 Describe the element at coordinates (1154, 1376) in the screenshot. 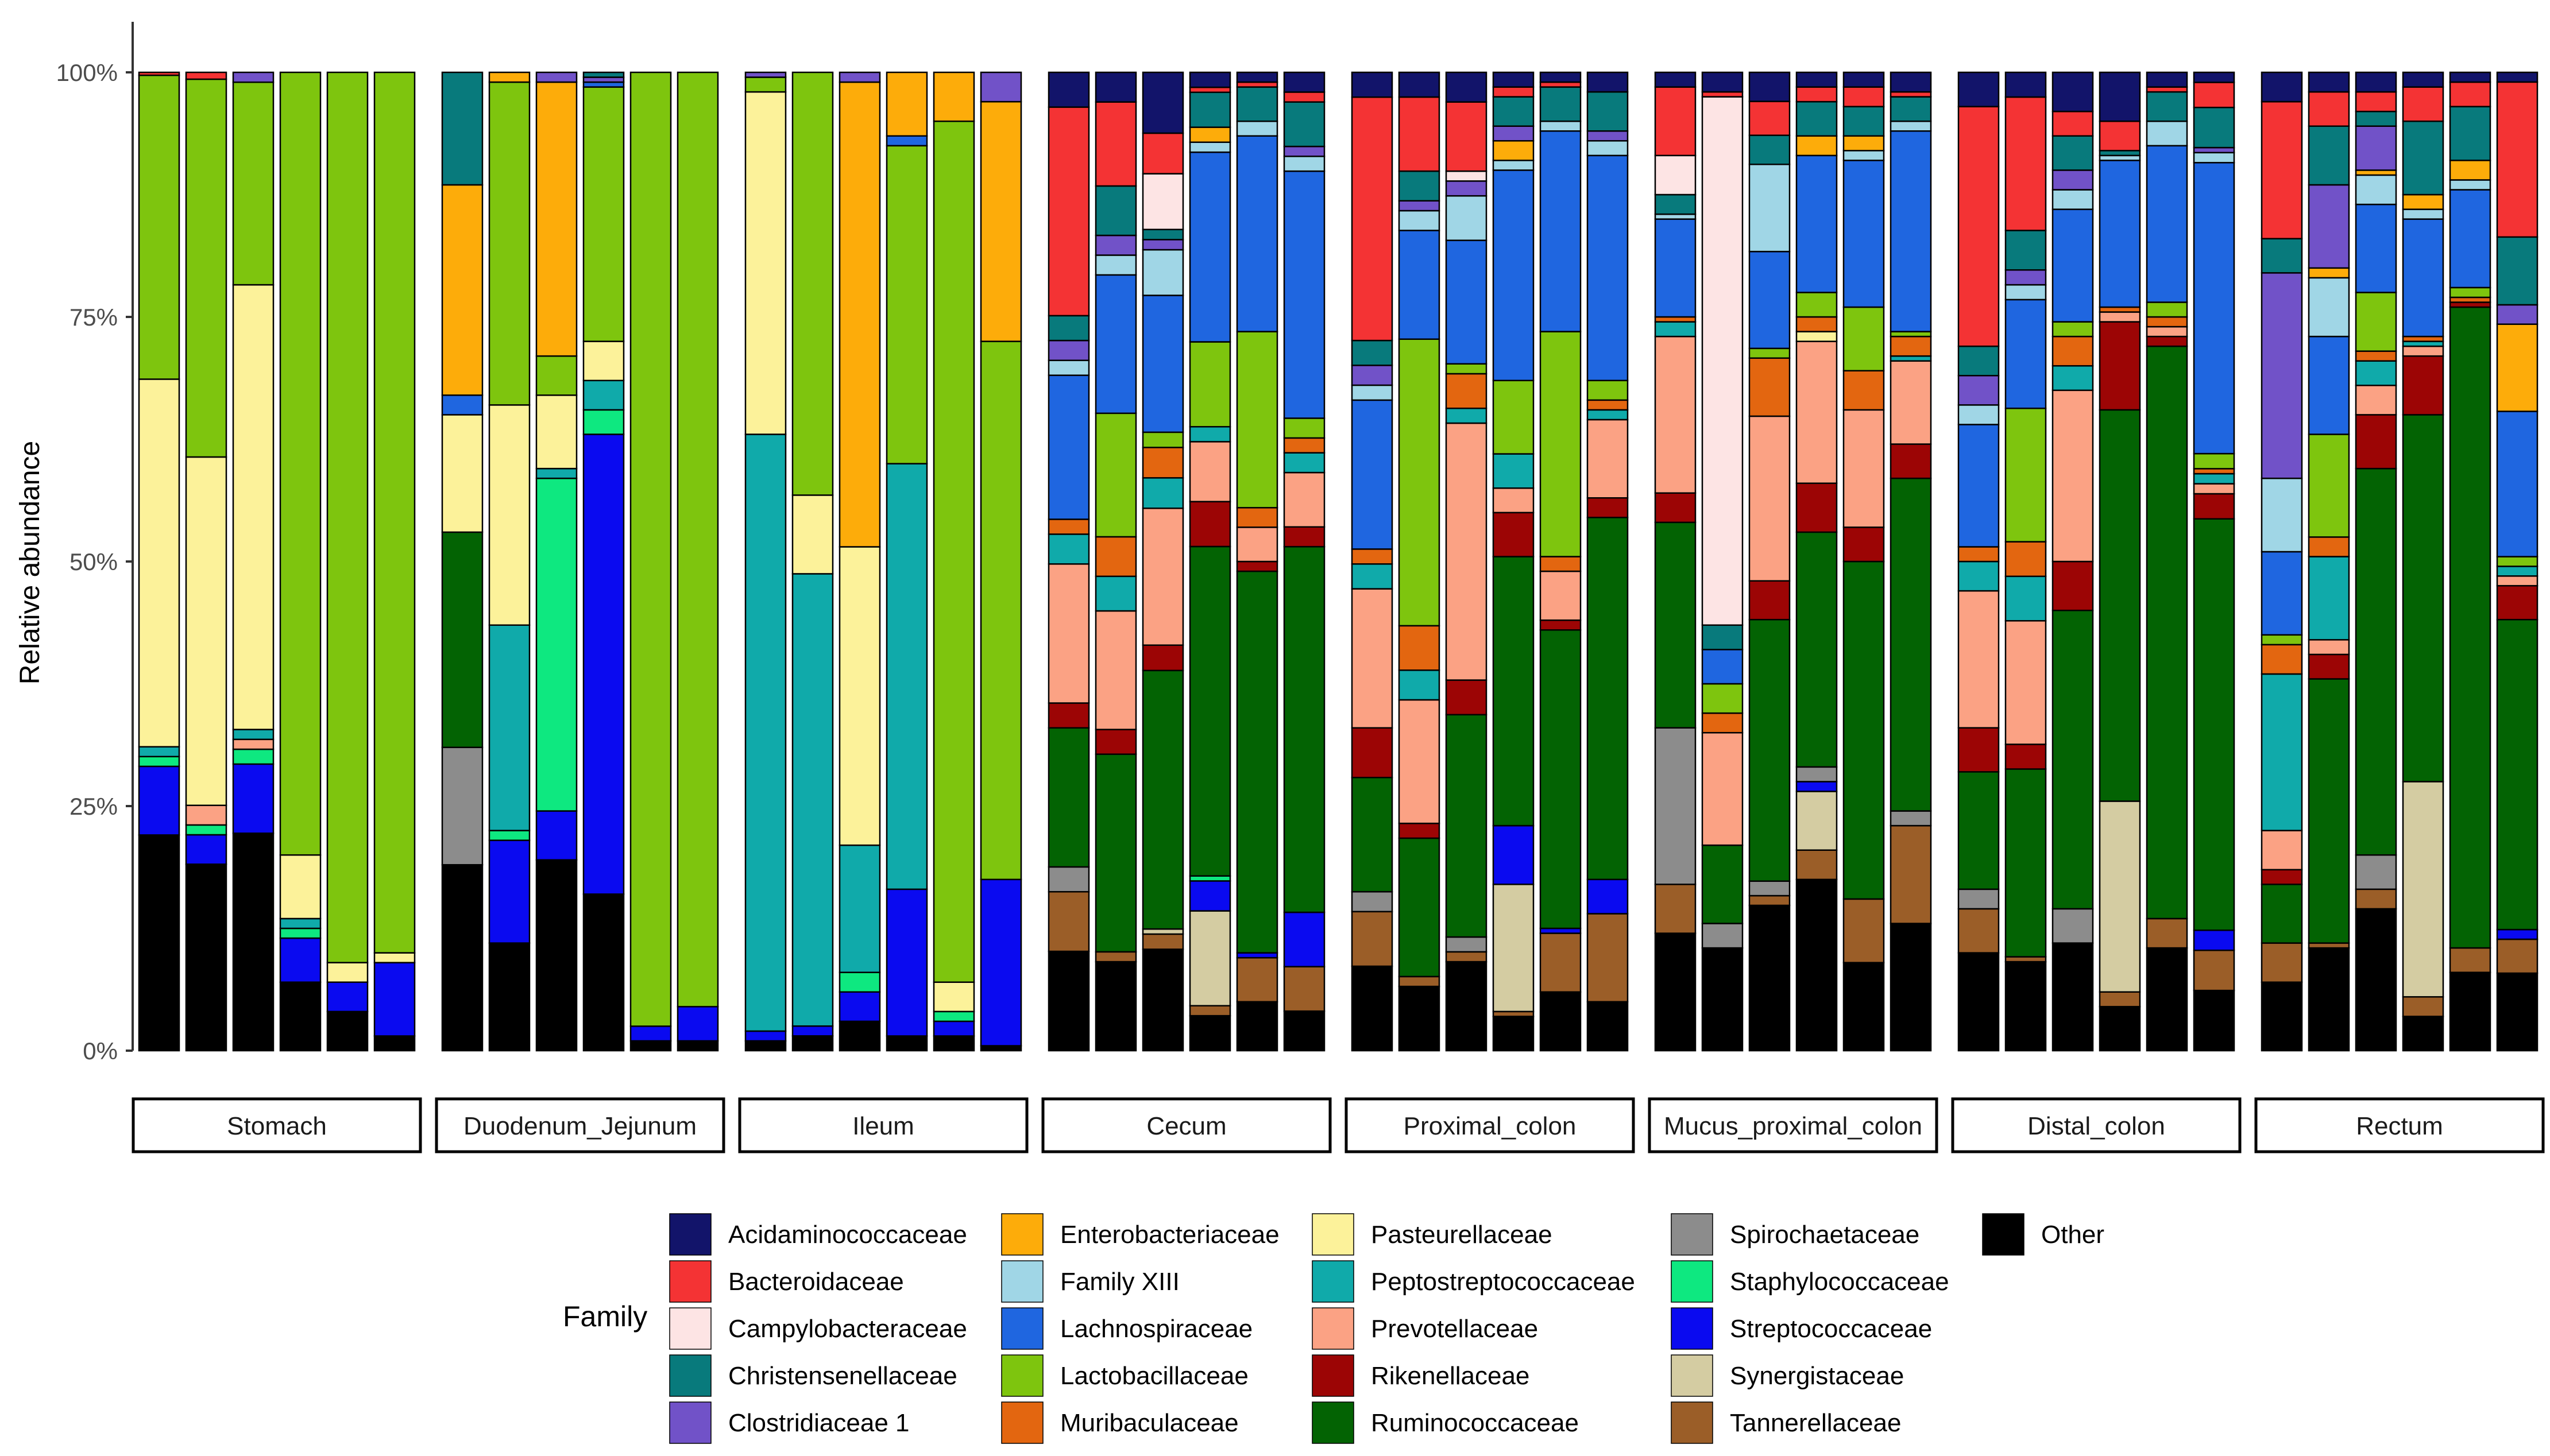

I see `legend-label: Lactobacillaceae` at that location.